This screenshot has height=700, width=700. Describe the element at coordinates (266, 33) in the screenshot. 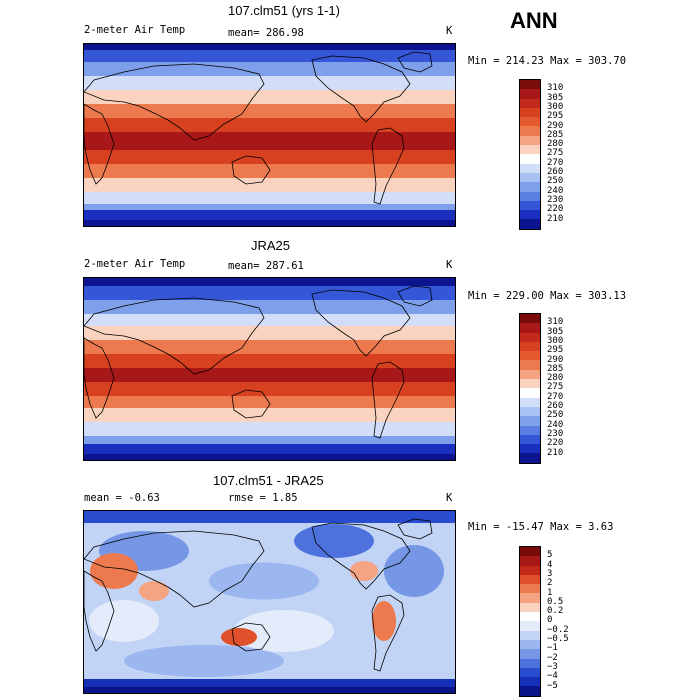

I see `panel1-mean-label: mean= 286.98` at that location.